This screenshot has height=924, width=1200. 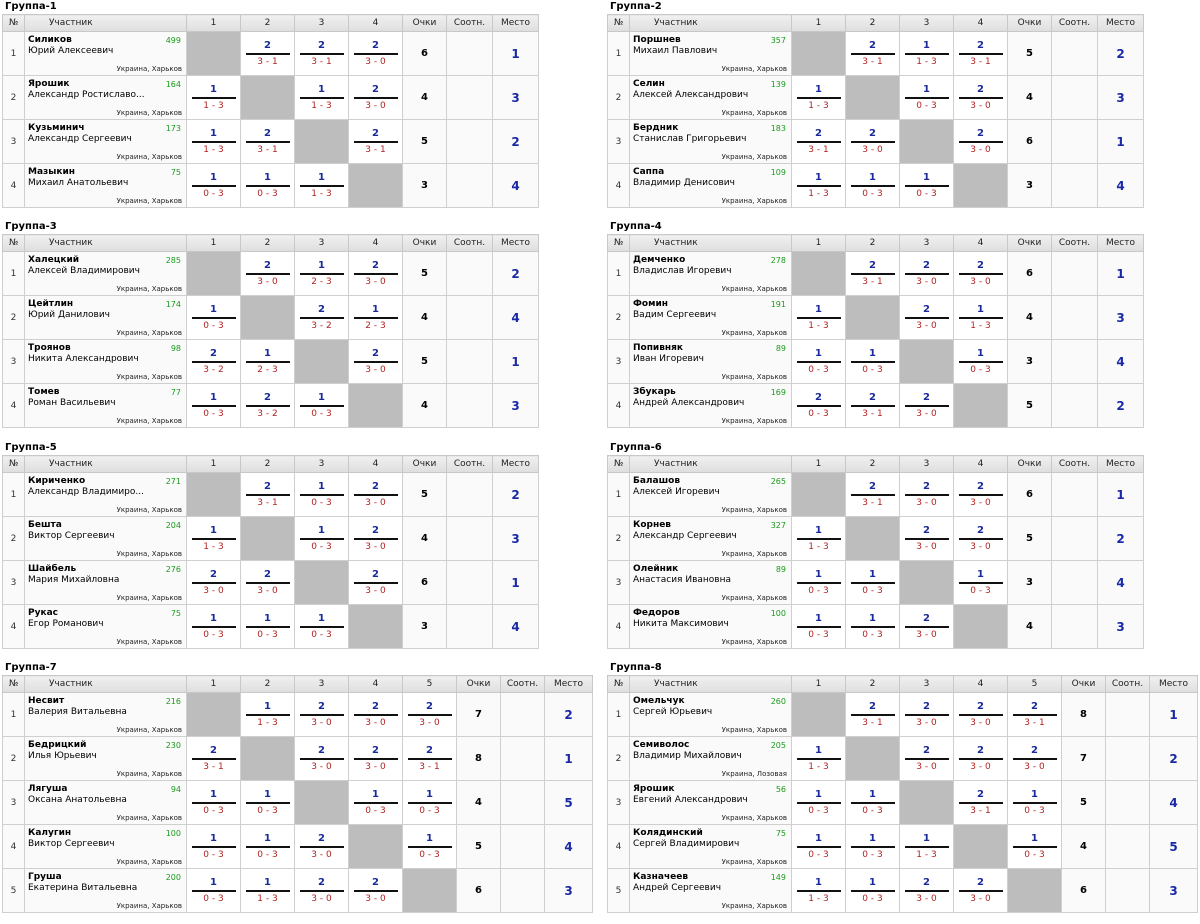 I want to click on player-surname-link: Селин, so click(x=649, y=84).